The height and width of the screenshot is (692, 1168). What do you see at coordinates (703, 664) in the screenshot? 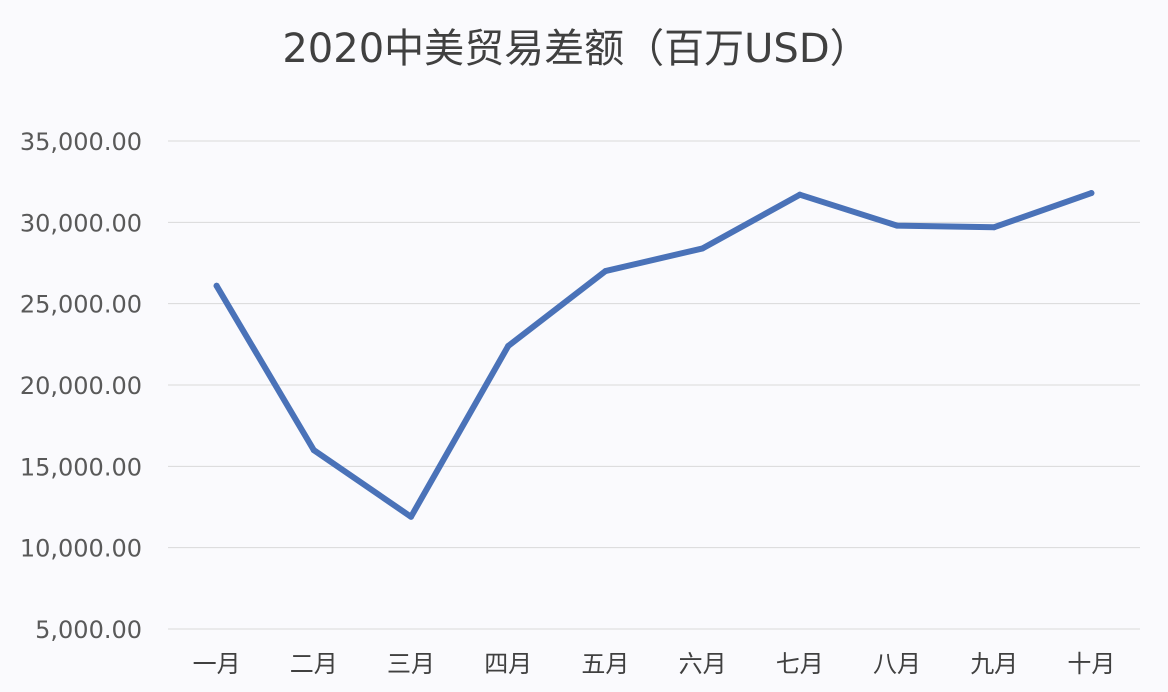
I see `x-tick-label: 六月` at bounding box center [703, 664].